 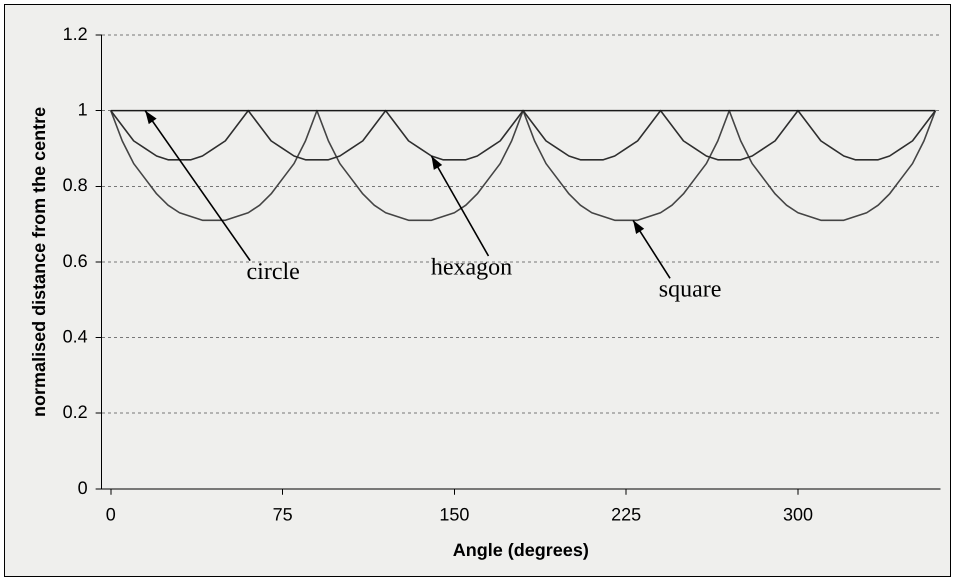 I want to click on x-tick-label: 225, so click(x=626, y=514).